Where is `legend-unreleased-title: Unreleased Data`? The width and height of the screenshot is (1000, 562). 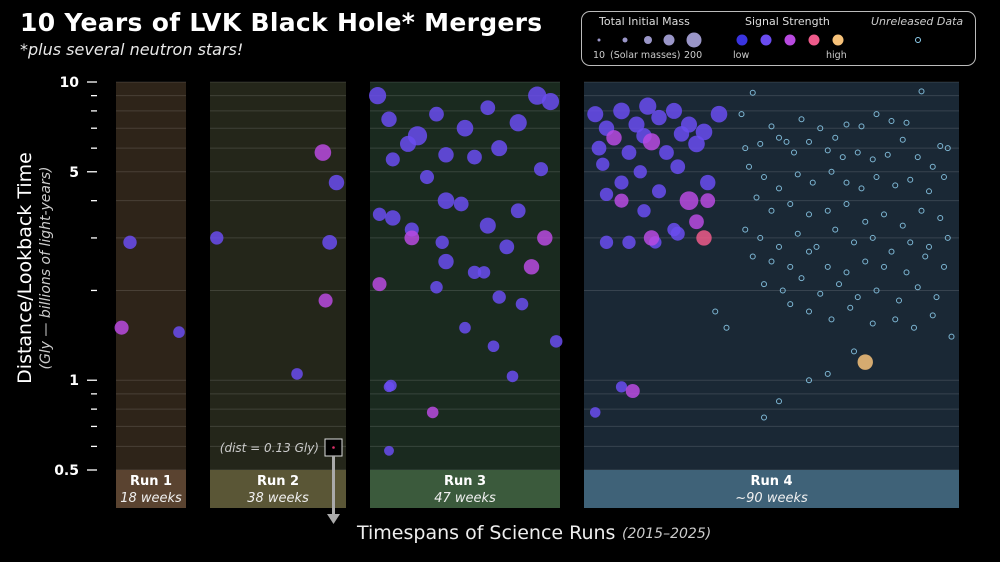 legend-unreleased-title: Unreleased Data is located at coordinates (917, 21).